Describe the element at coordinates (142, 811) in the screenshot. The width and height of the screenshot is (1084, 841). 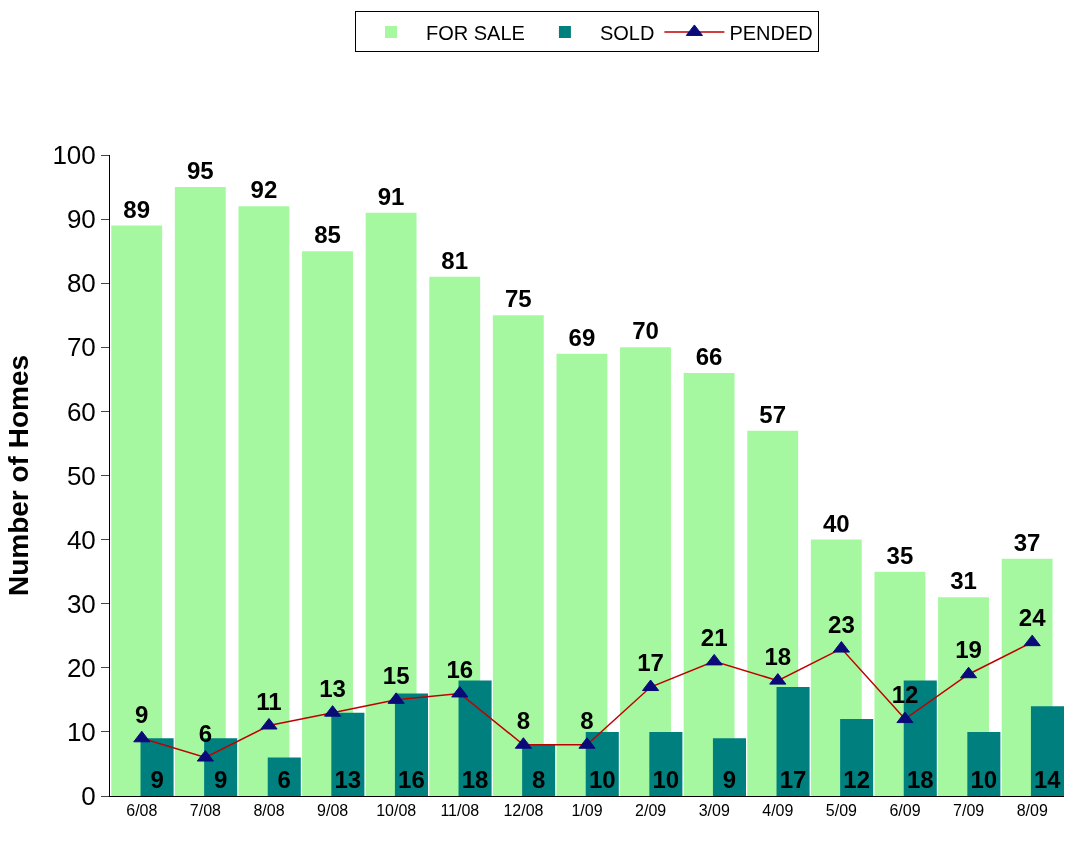
I see `x-tick-label: 6/08` at that location.